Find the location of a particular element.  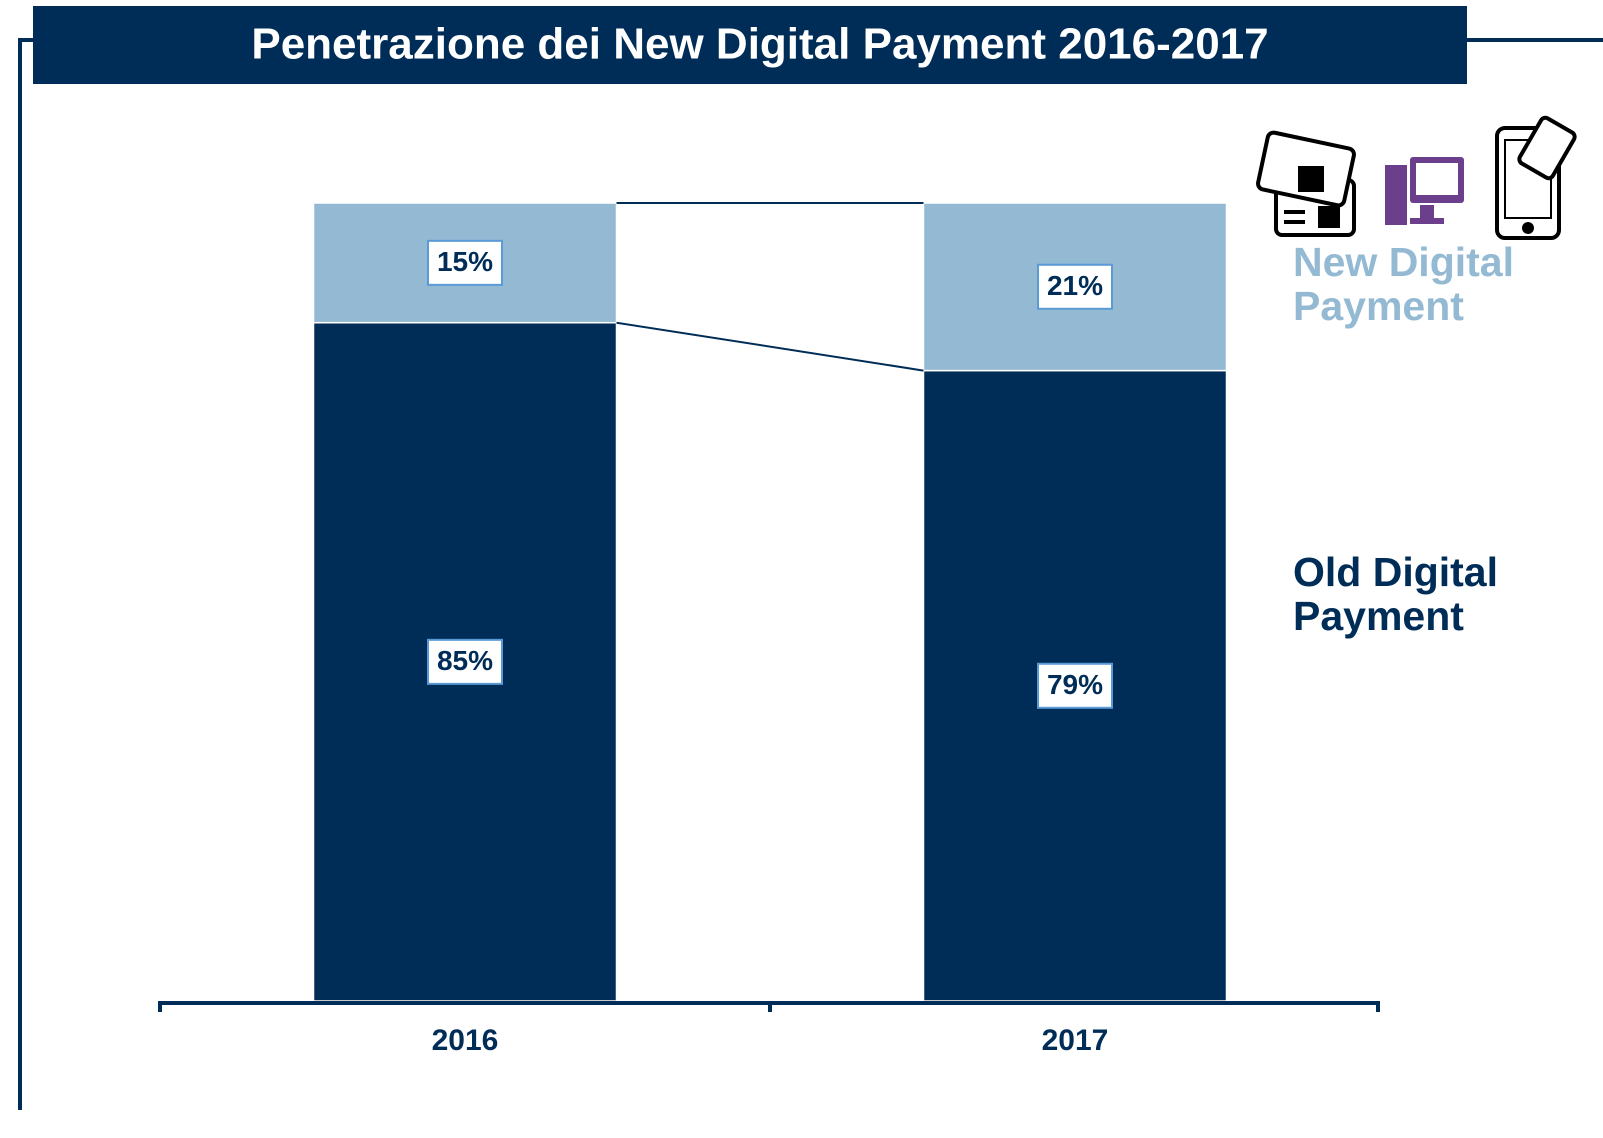

value-label: 21% is located at coordinates (1075, 285).